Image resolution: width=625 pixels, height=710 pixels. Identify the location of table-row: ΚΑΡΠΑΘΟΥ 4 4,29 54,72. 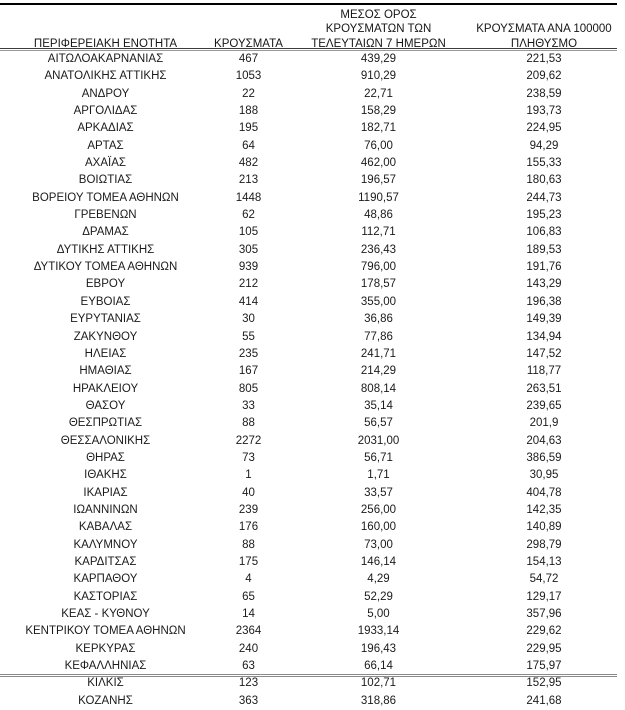
(308, 579).